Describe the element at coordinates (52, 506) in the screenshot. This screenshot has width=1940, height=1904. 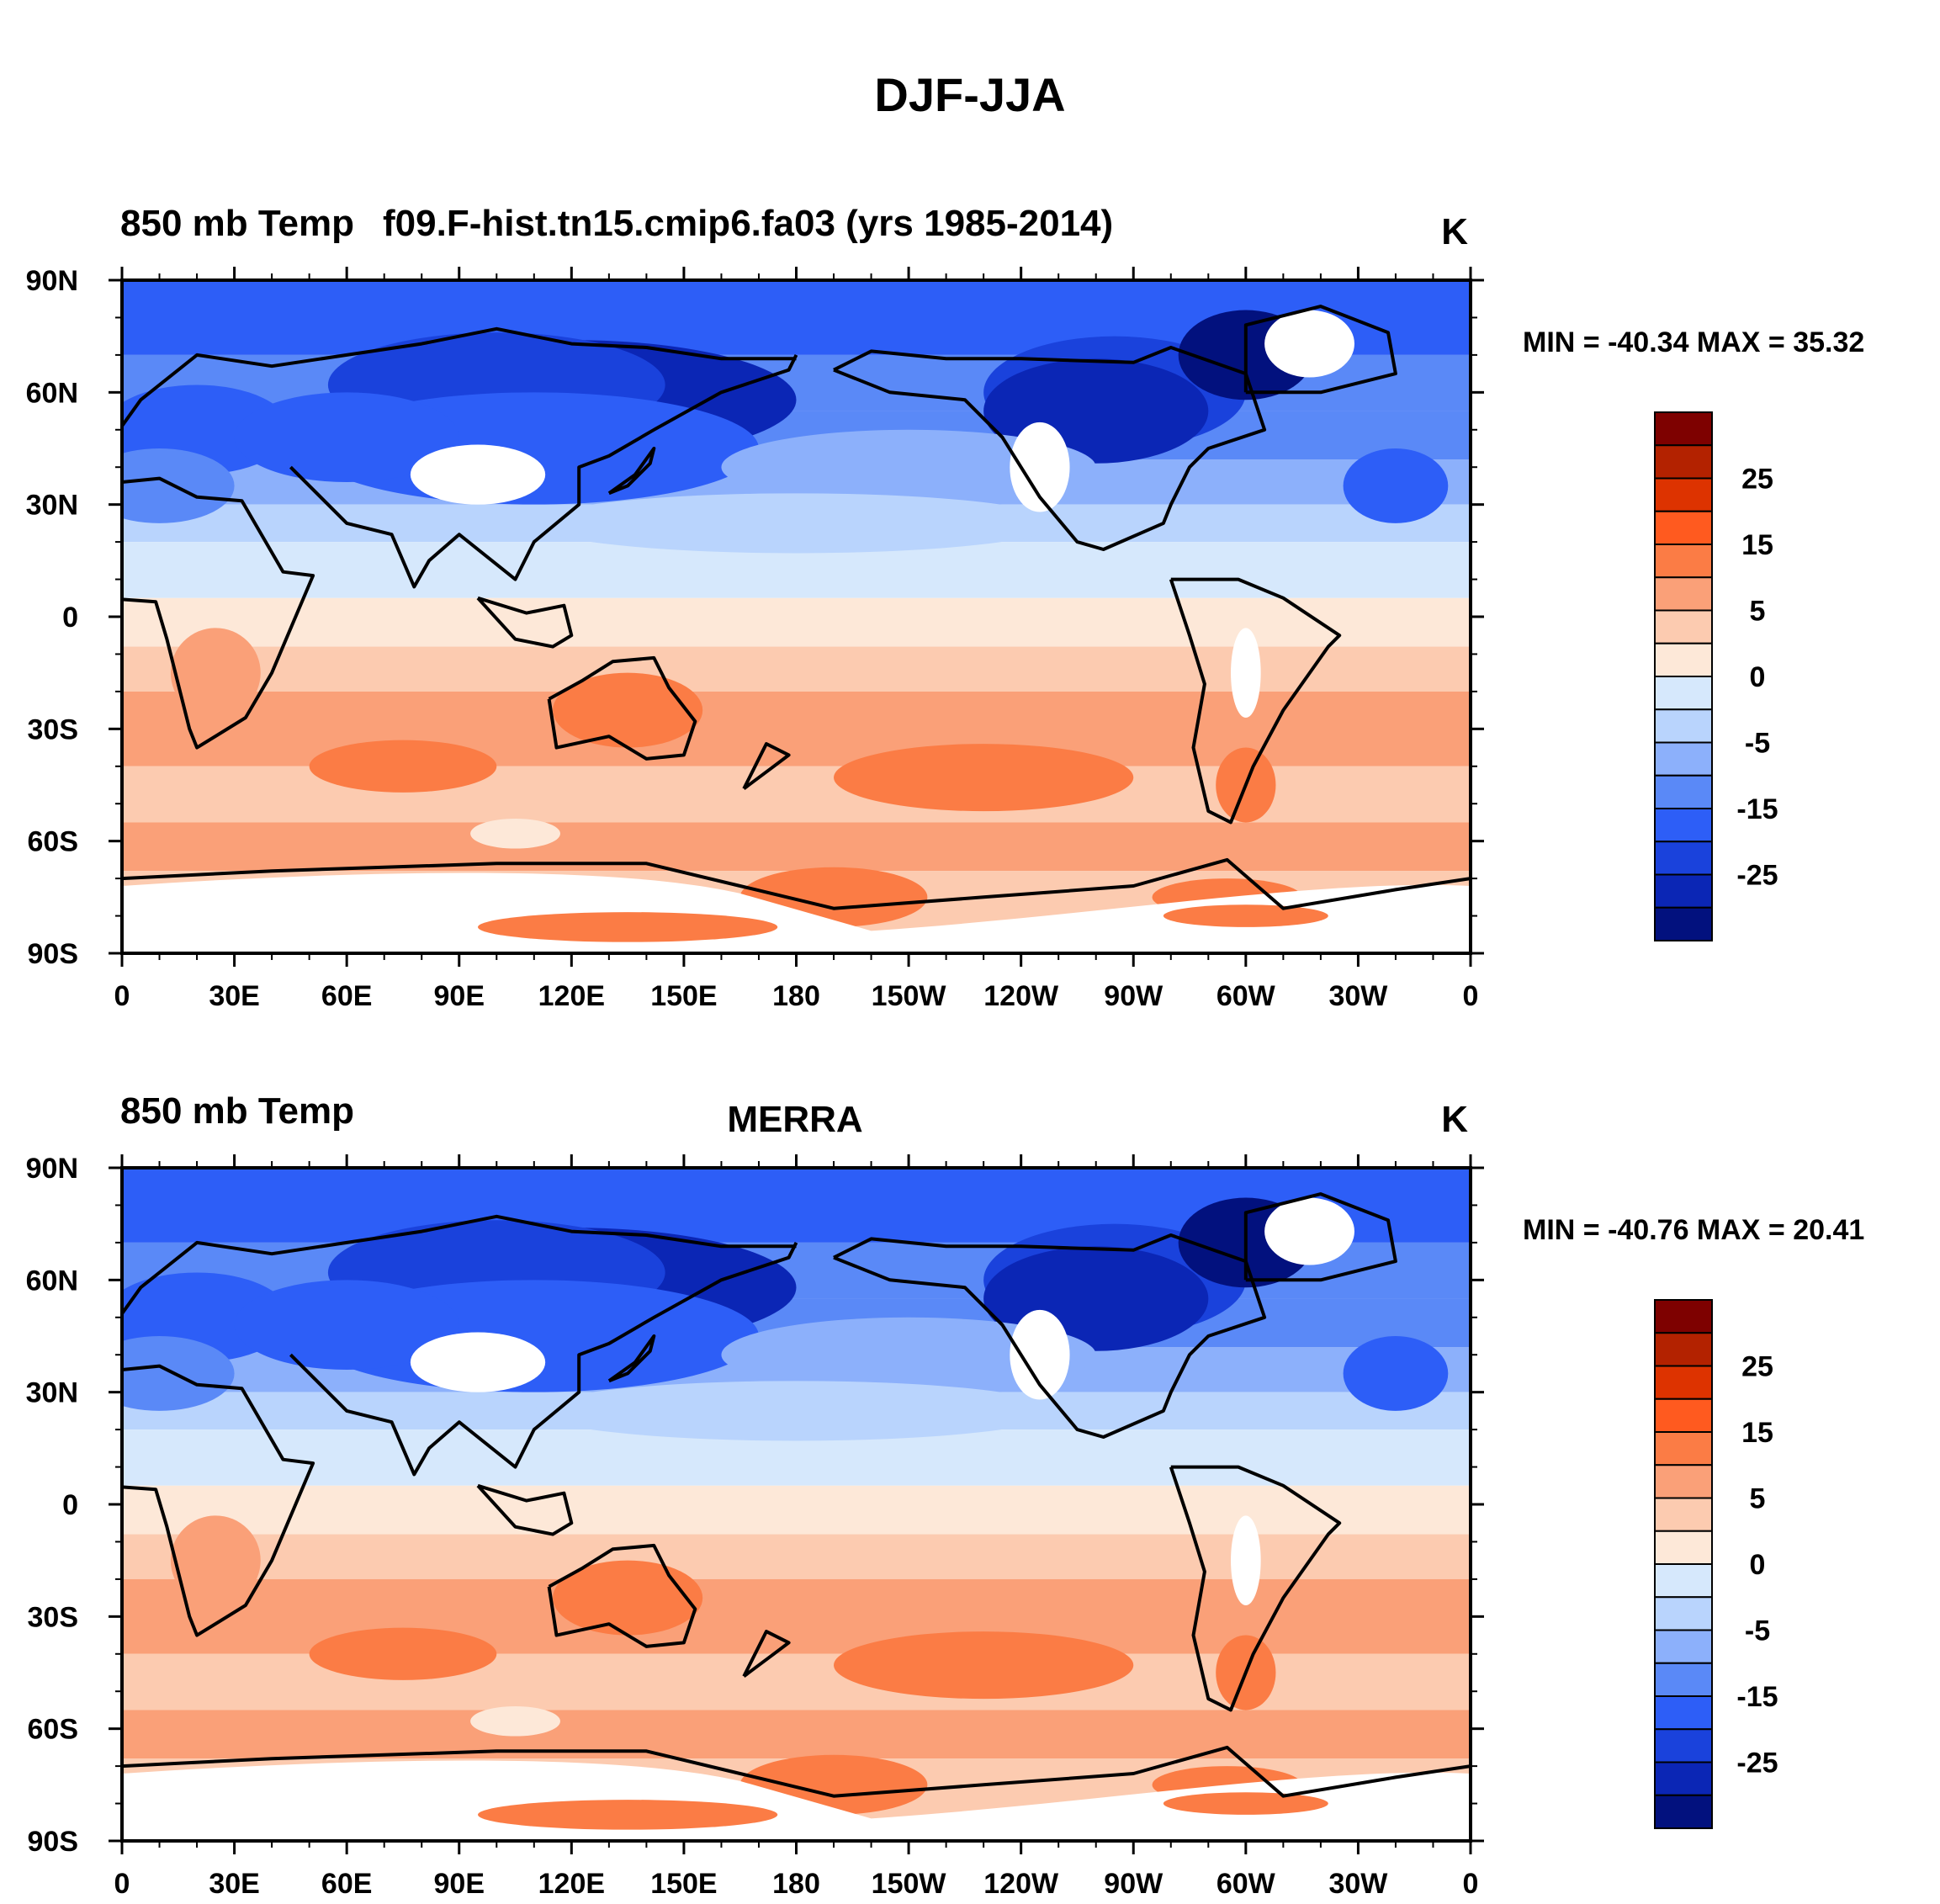
I see `y-tick-label: 30N` at that location.